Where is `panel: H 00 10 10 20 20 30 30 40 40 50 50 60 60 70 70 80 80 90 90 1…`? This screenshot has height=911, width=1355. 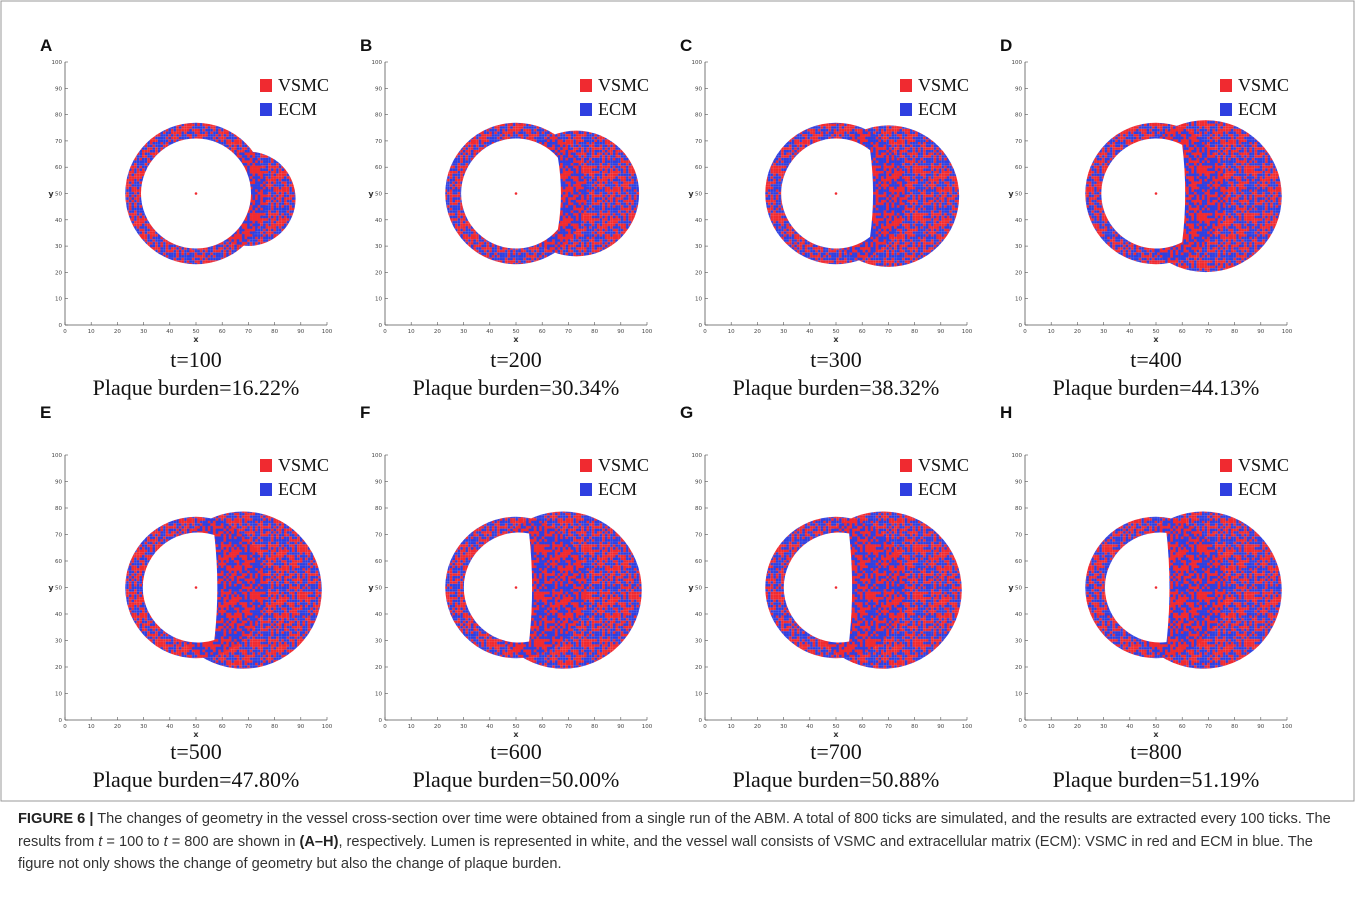 panel: H 00 10 10 20 20 30 30 40 40 50 50 60 60 70 70 80 80 90 90 1… is located at coordinates (1146, 597).